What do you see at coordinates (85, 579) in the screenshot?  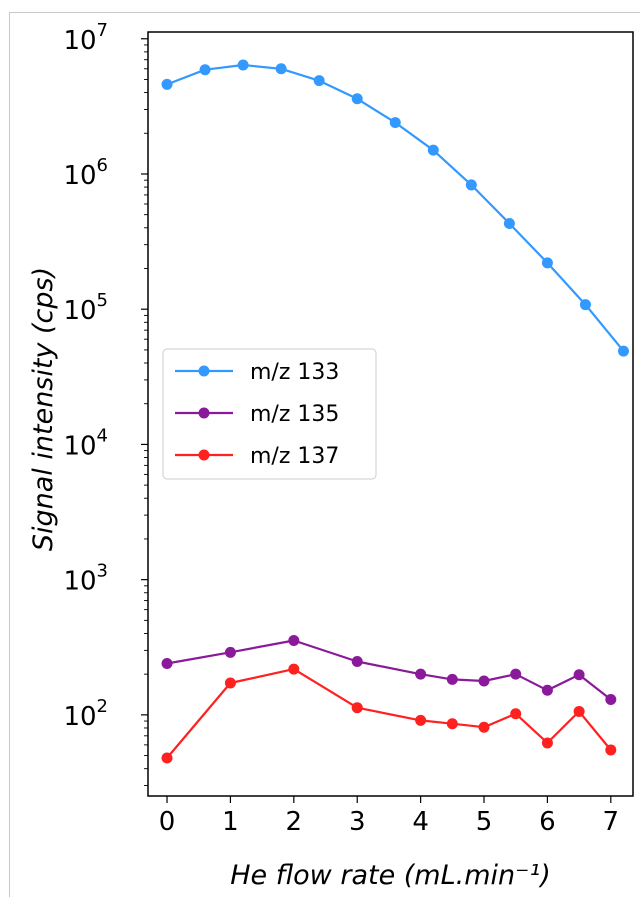 I see `y-tick-label: 10³` at bounding box center [85, 579].